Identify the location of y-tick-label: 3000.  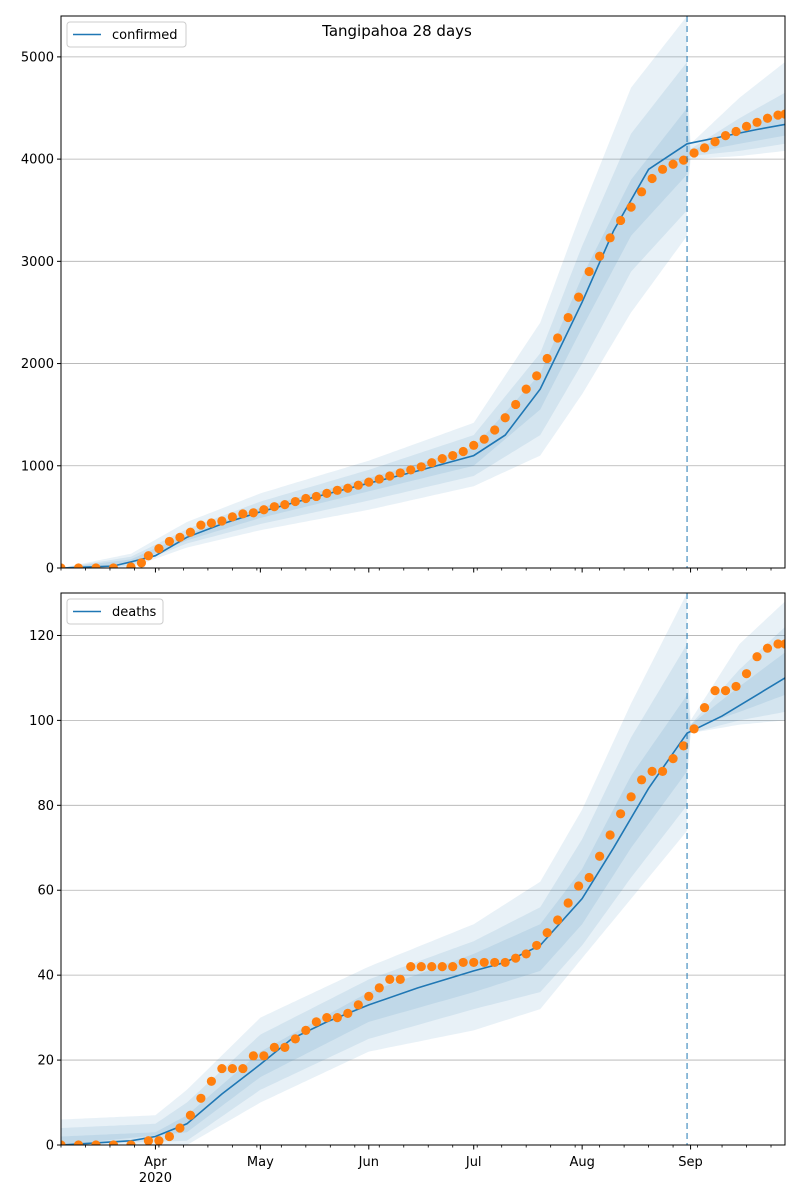
(37, 262).